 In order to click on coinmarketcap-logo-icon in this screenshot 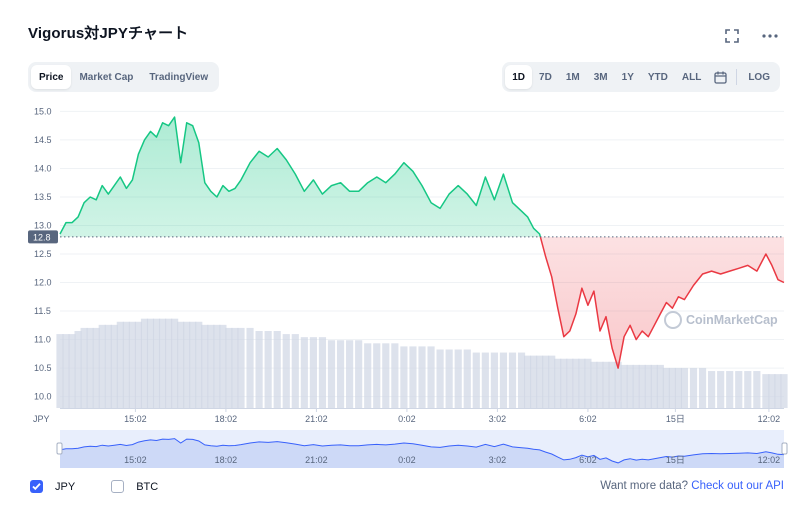, I will do `click(673, 320)`.